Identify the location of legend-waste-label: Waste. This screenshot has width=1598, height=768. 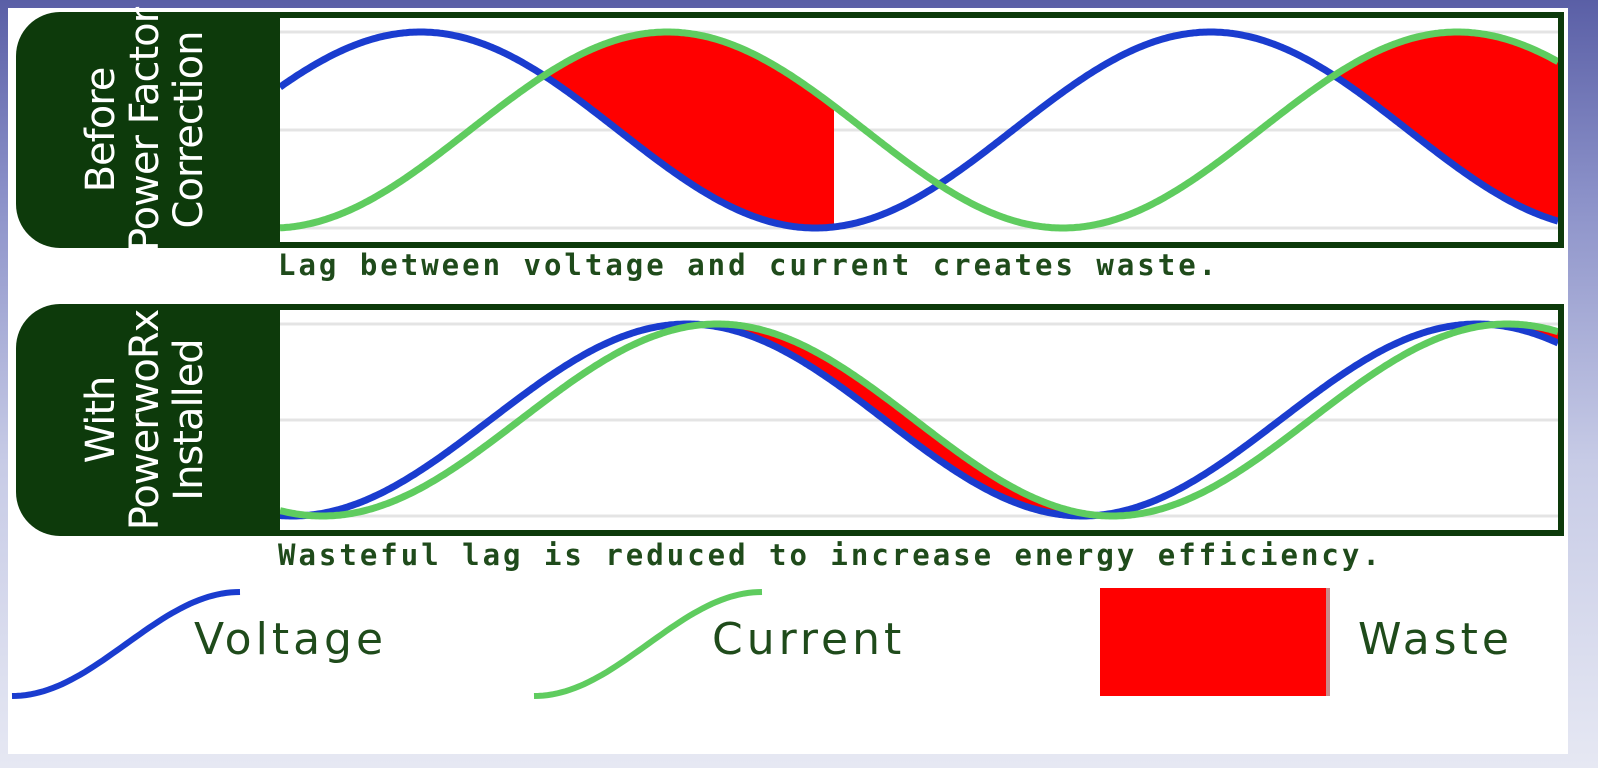
(1435, 639).